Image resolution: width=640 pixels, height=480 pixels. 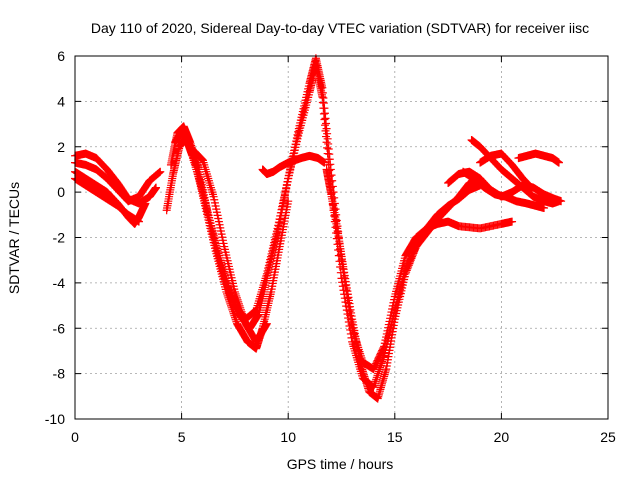 I want to click on x-axis-title: GPS time / hours, so click(x=340, y=464).